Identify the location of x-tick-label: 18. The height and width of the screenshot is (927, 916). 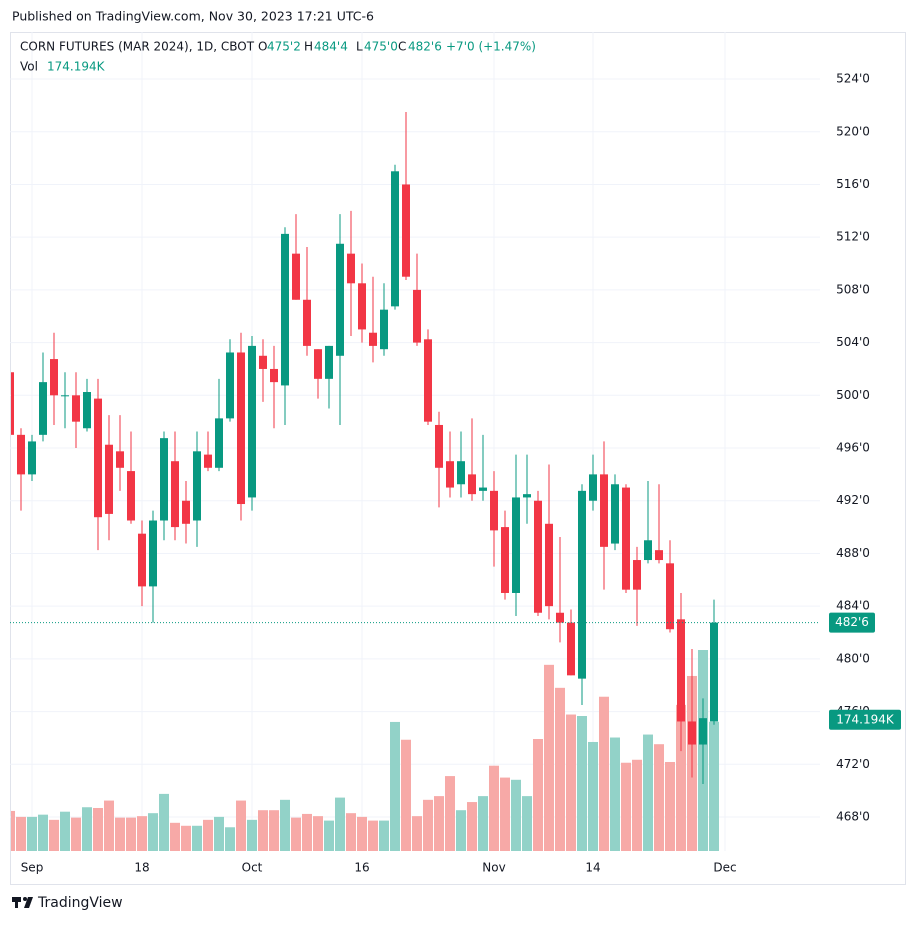
(141, 868).